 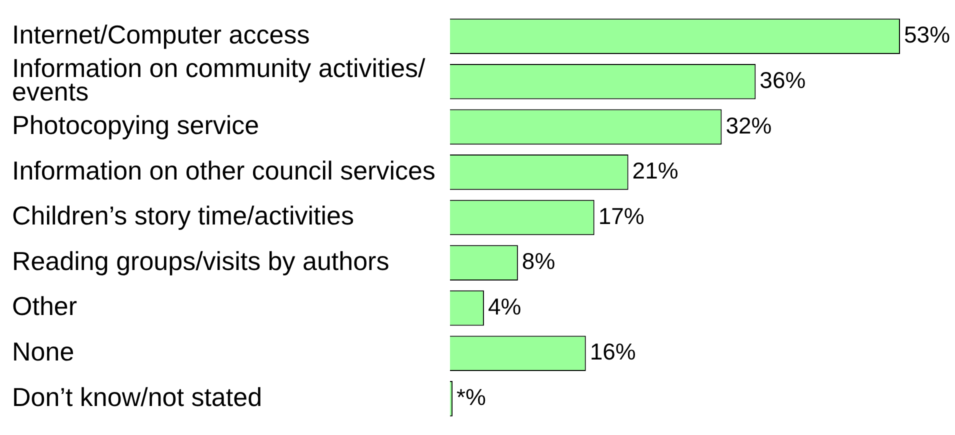 What do you see at coordinates (621, 215) in the screenshot?
I see `data-label: 17%` at bounding box center [621, 215].